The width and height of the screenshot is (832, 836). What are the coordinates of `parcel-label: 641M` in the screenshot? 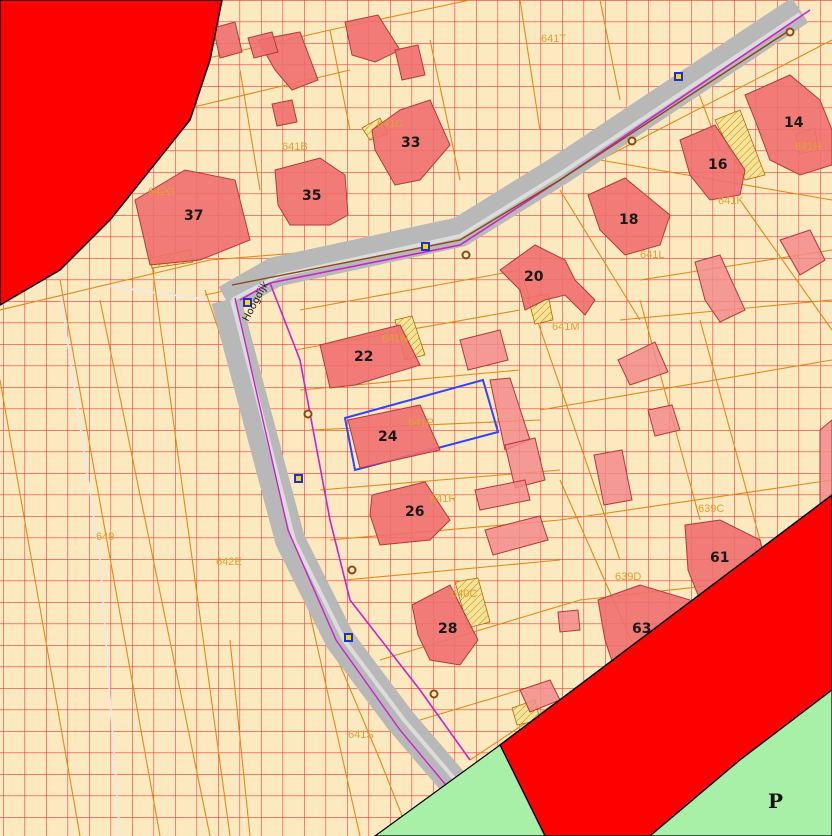 It's located at (566, 327).